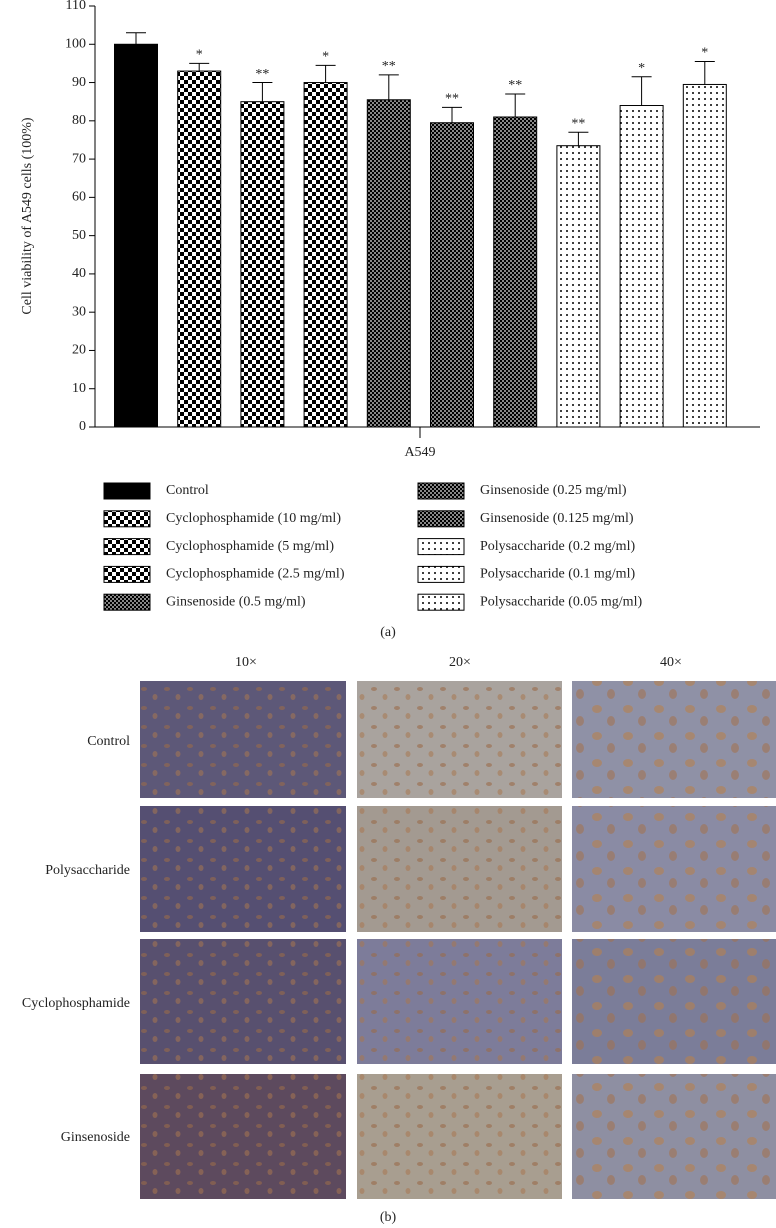 The height and width of the screenshot is (1228, 776). What do you see at coordinates (79, 235) in the screenshot?
I see `y-tick-label: 50` at bounding box center [79, 235].